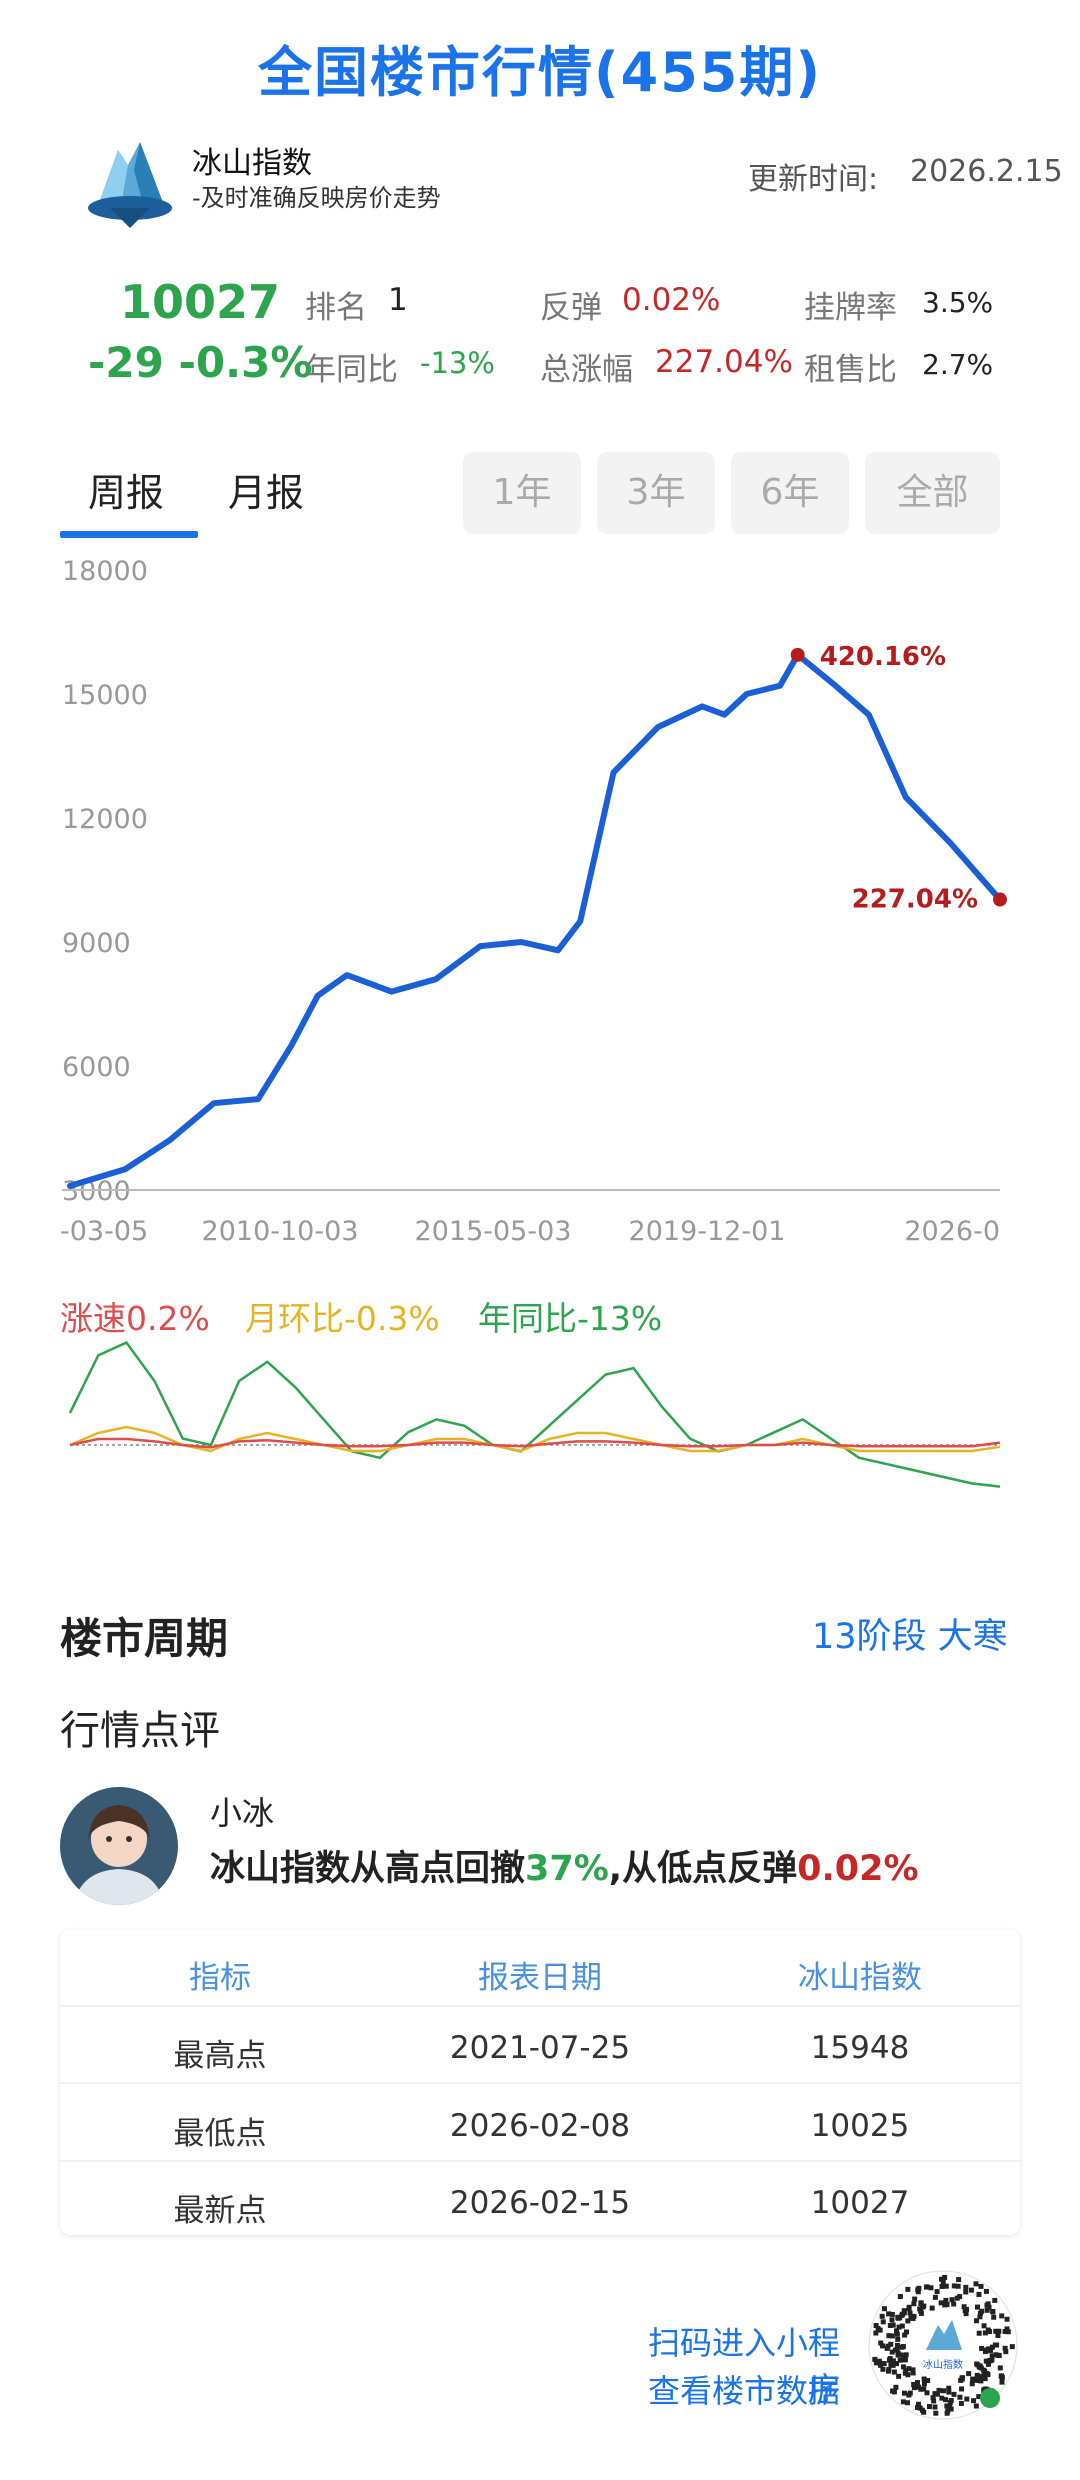 Image resolution: width=1080 pixels, height=2480 pixels. Describe the element at coordinates (200, 302) in the screenshot. I see `index-value: 10027` at that location.